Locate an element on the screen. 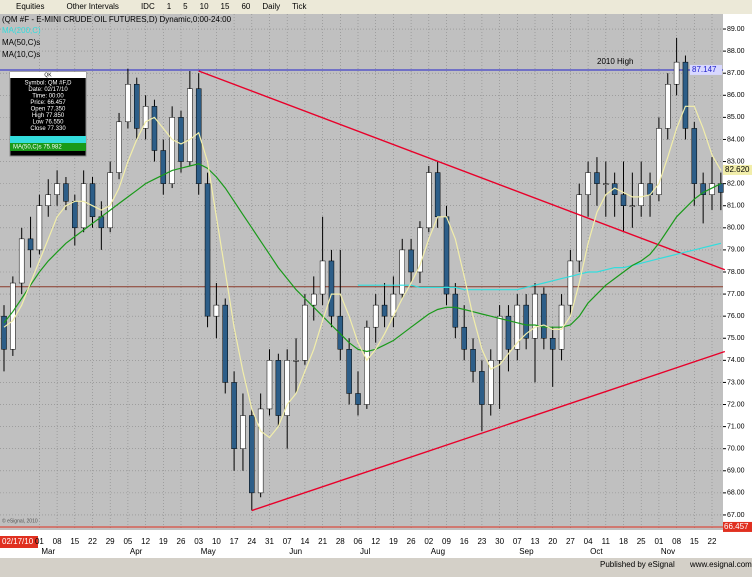 The width and height of the screenshot is (752, 577). price-flag is located at coordinates (737, 169).